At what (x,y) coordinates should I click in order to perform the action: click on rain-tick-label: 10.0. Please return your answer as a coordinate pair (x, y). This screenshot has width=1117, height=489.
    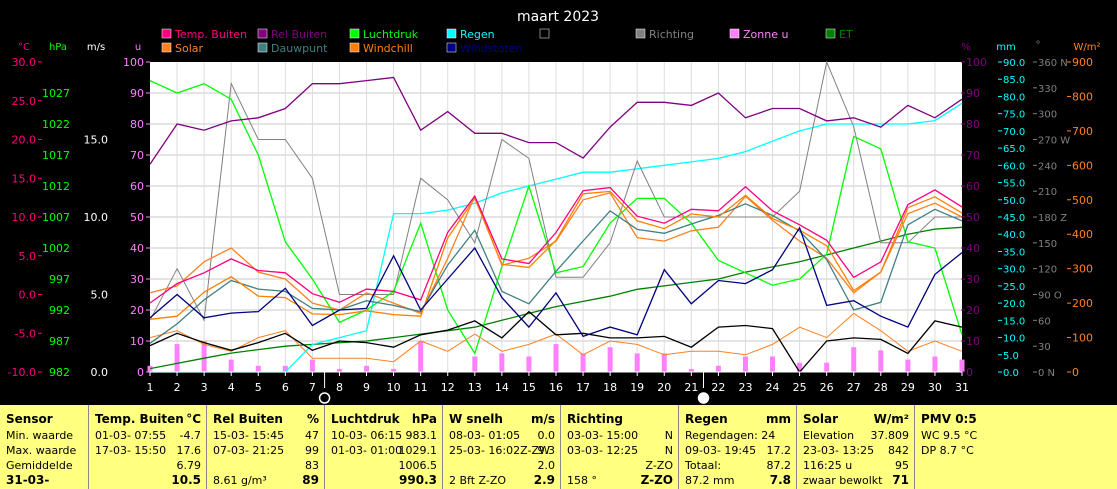
    Looking at the image, I should click on (1014, 339).